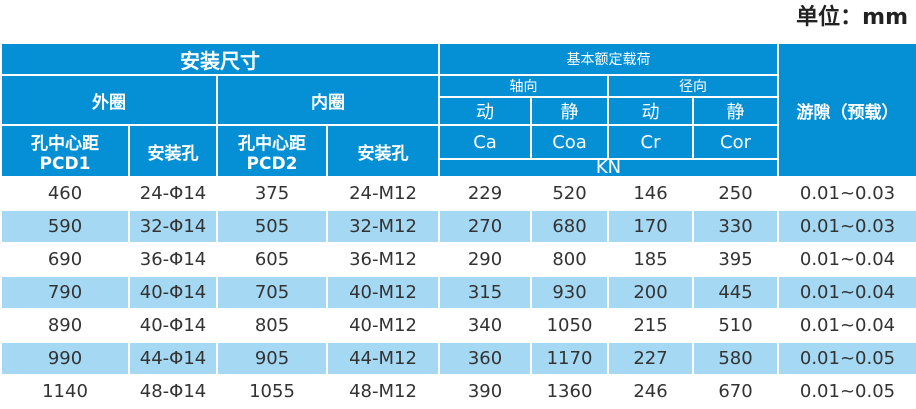  I want to click on table-row: 460 24-Φ14 375 24-M12 229 520 146 250 0.01~0.03, so click(458, 193).